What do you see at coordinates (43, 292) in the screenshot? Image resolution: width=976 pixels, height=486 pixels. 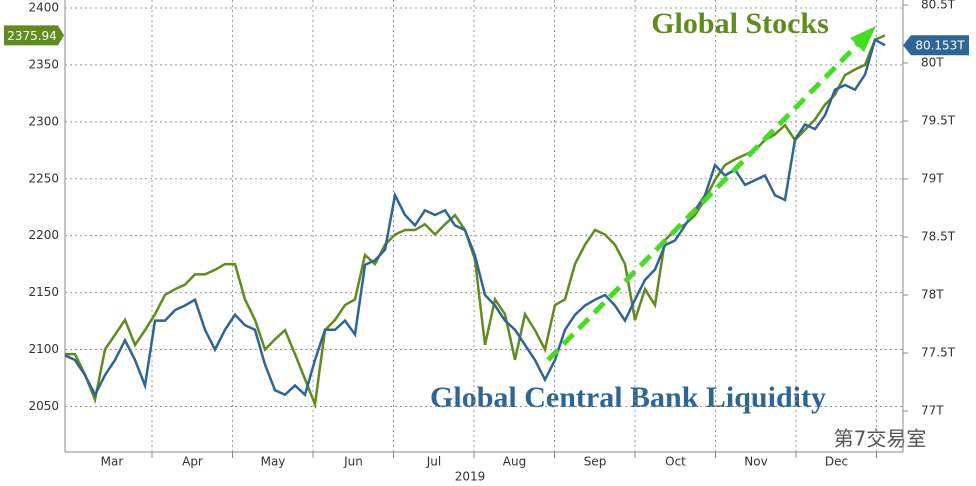 I see `y-tick-label: 2150` at bounding box center [43, 292].